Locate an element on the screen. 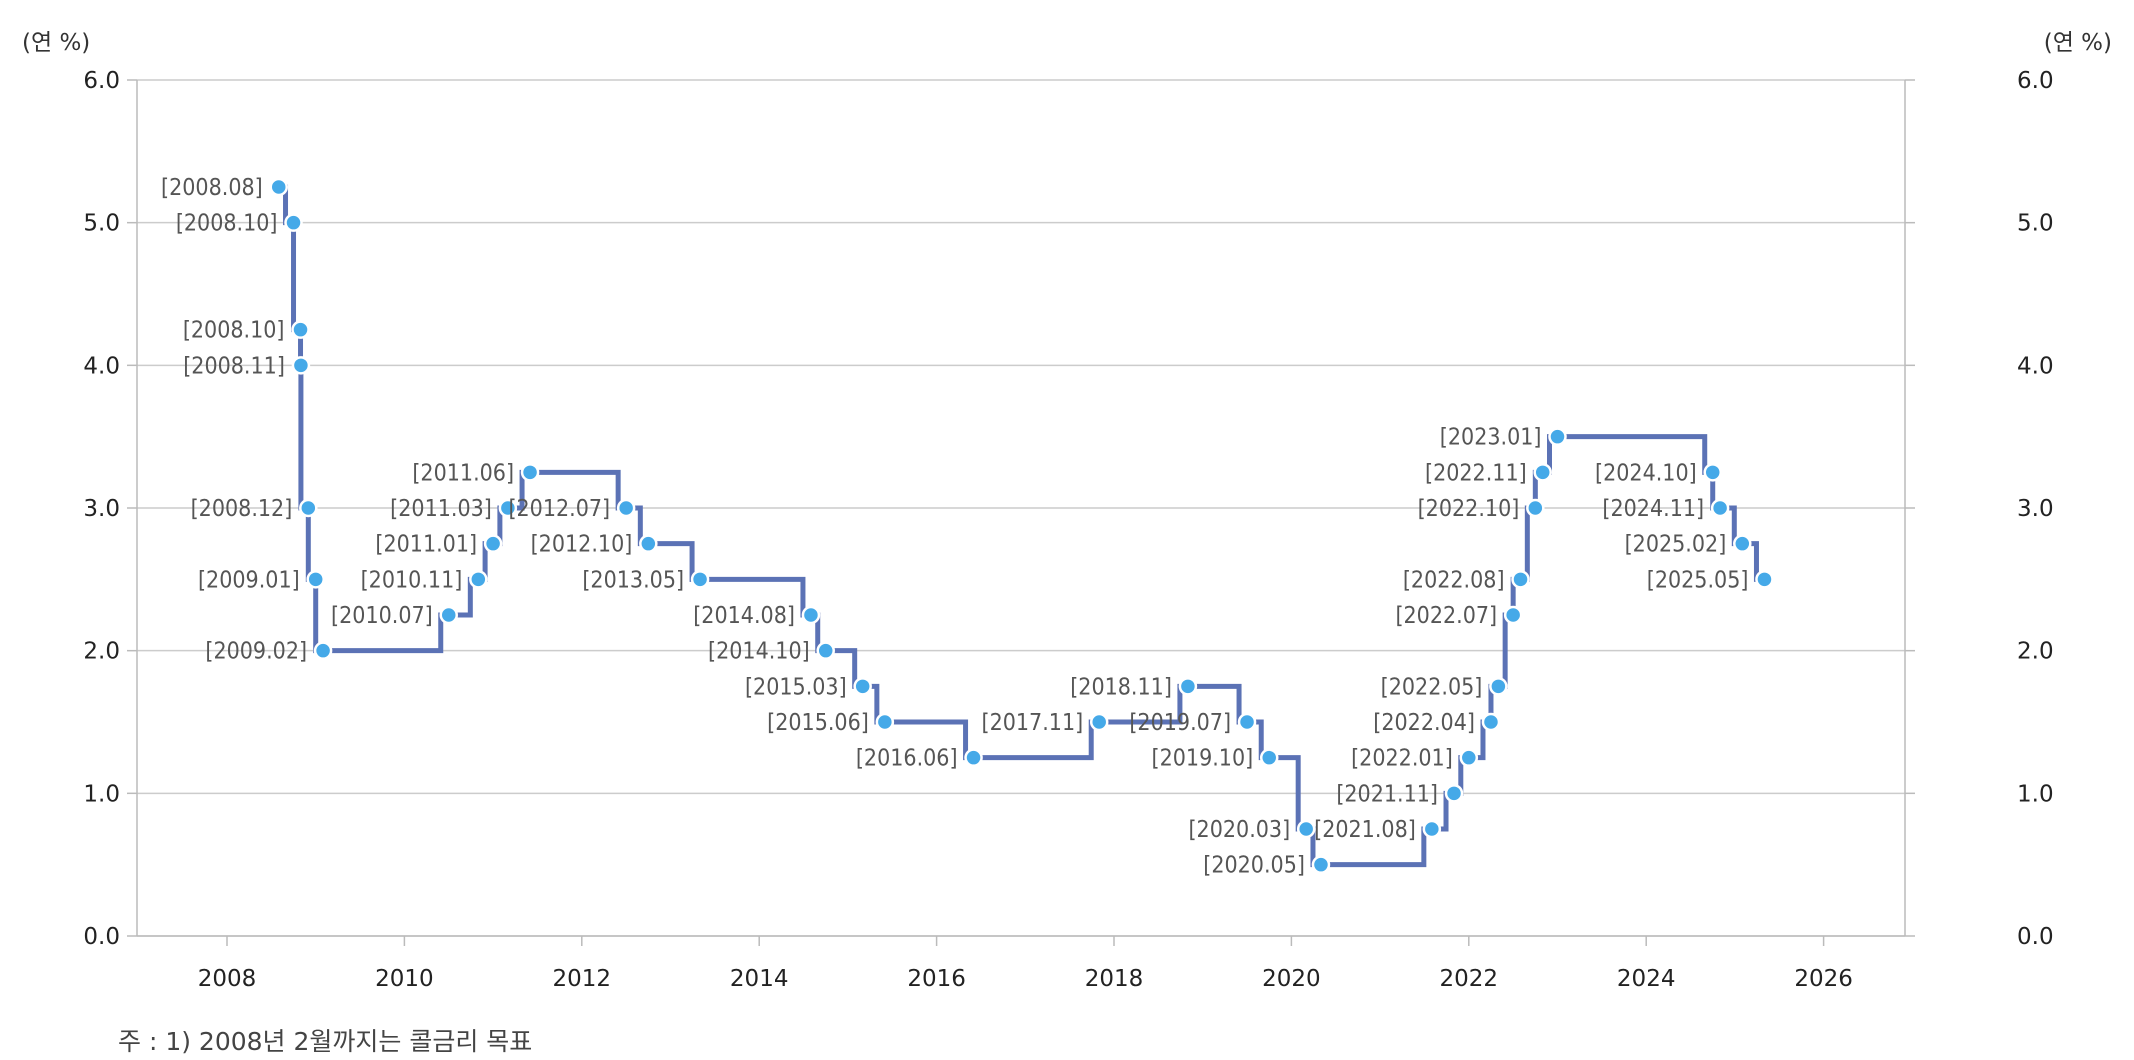  data-label: [2008.11] is located at coordinates (234, 366).